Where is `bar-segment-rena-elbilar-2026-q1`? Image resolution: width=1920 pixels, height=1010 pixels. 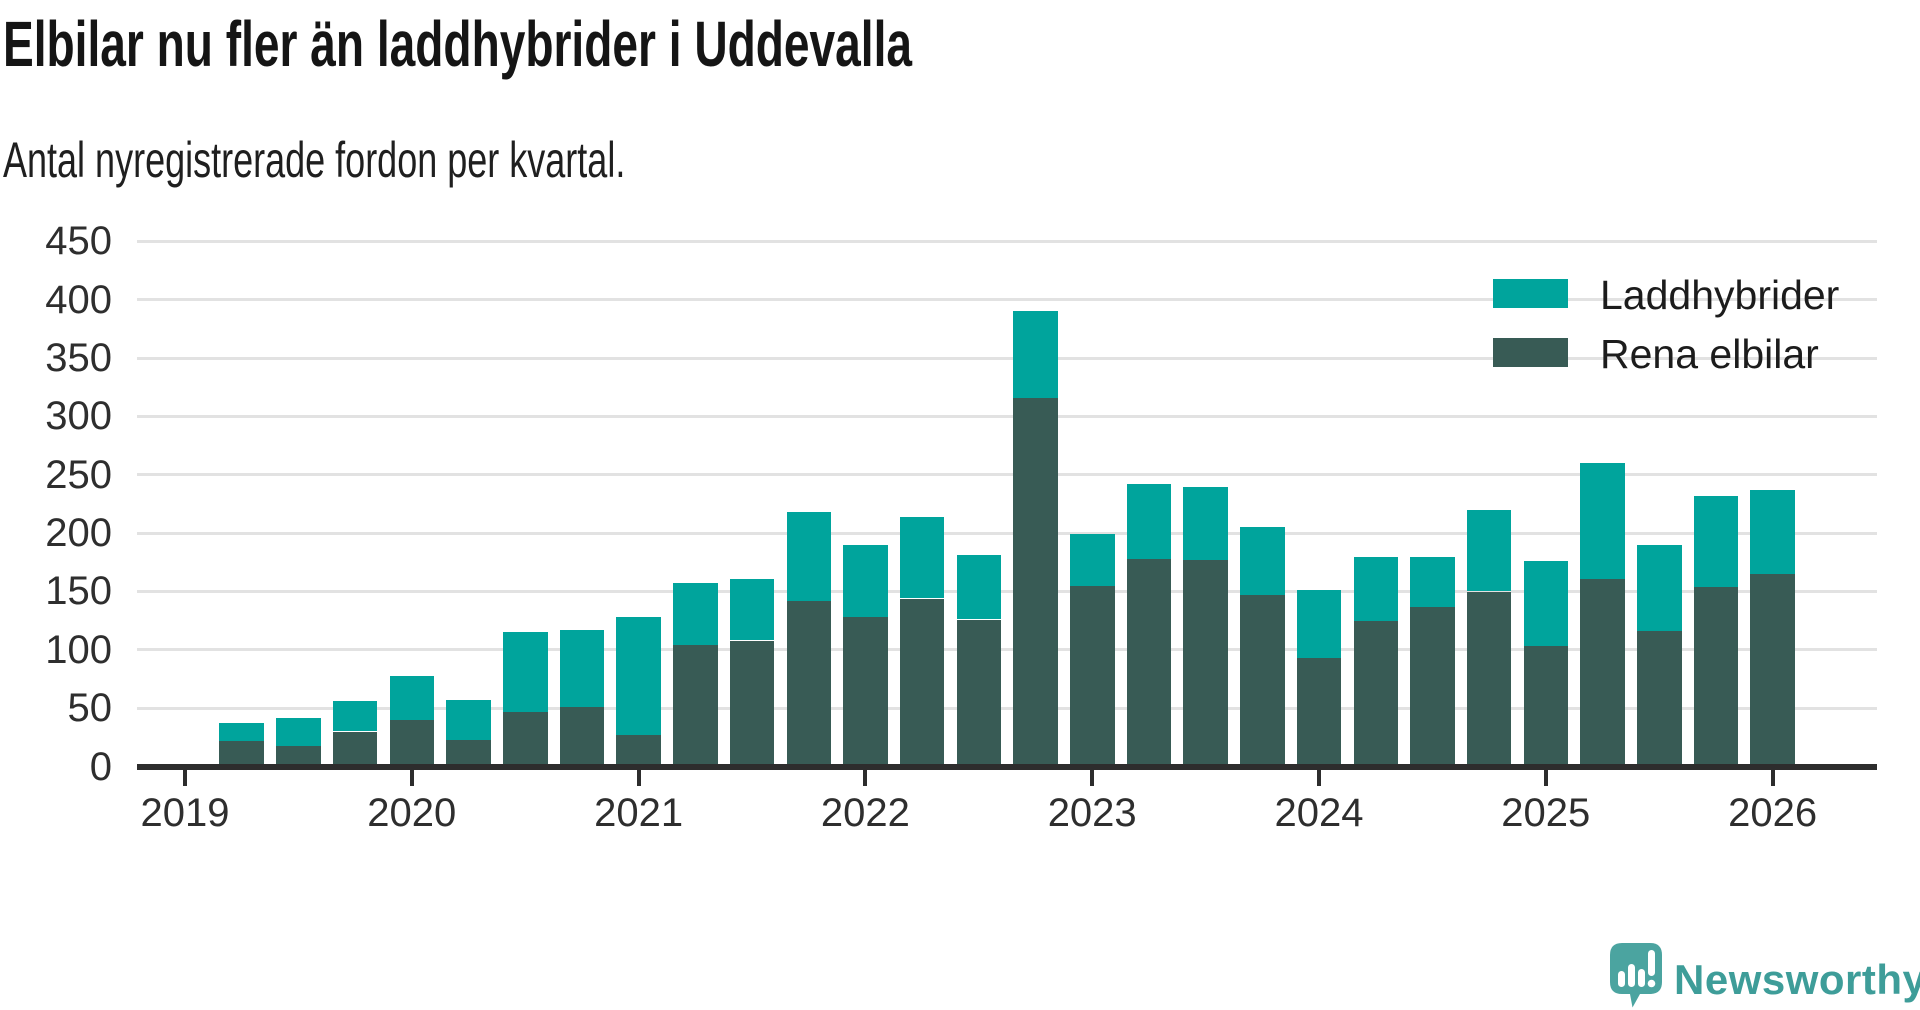 bar-segment-rena-elbilar-2026-q1 is located at coordinates (1772, 670).